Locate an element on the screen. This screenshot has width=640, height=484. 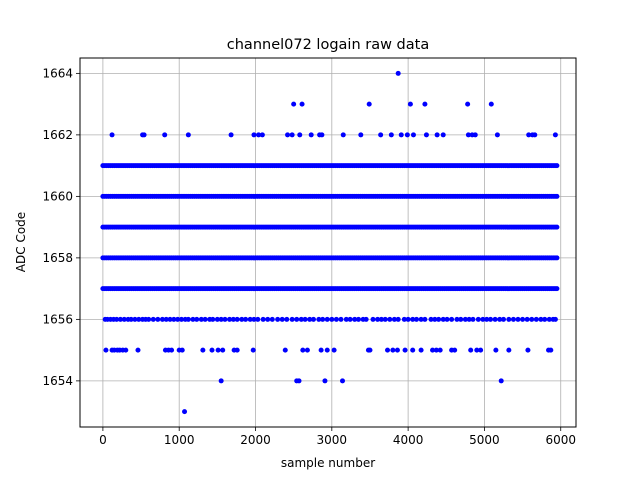
x-tick-label: 4000 is located at coordinates (408, 440).